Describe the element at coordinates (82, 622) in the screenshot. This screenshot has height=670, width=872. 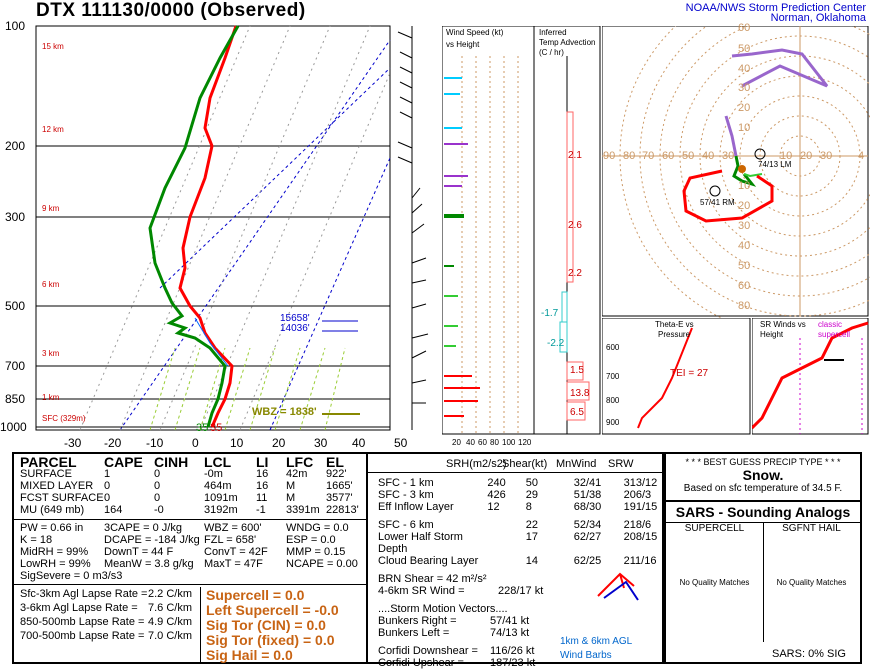
I see `lapse-label: 850-500mb Lapse Rate =` at that location.